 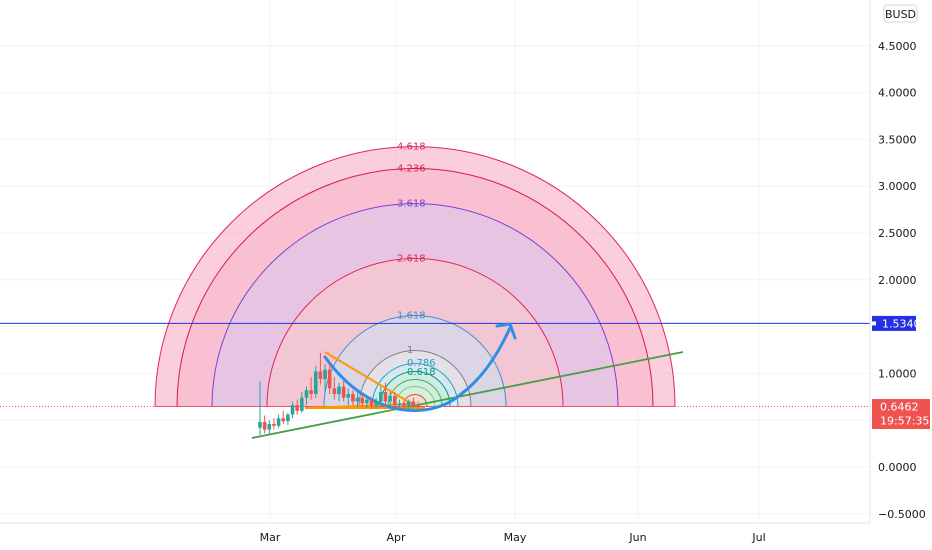 I want to click on y-tick-label: 2.5000, so click(x=897, y=233).